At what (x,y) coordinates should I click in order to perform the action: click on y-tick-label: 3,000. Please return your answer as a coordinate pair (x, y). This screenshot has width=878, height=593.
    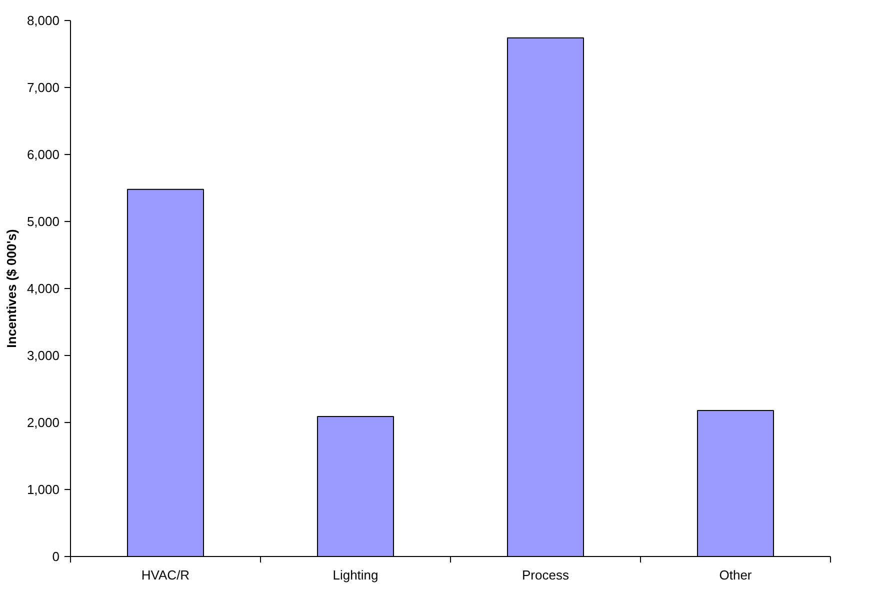
    Looking at the image, I should click on (43, 355).